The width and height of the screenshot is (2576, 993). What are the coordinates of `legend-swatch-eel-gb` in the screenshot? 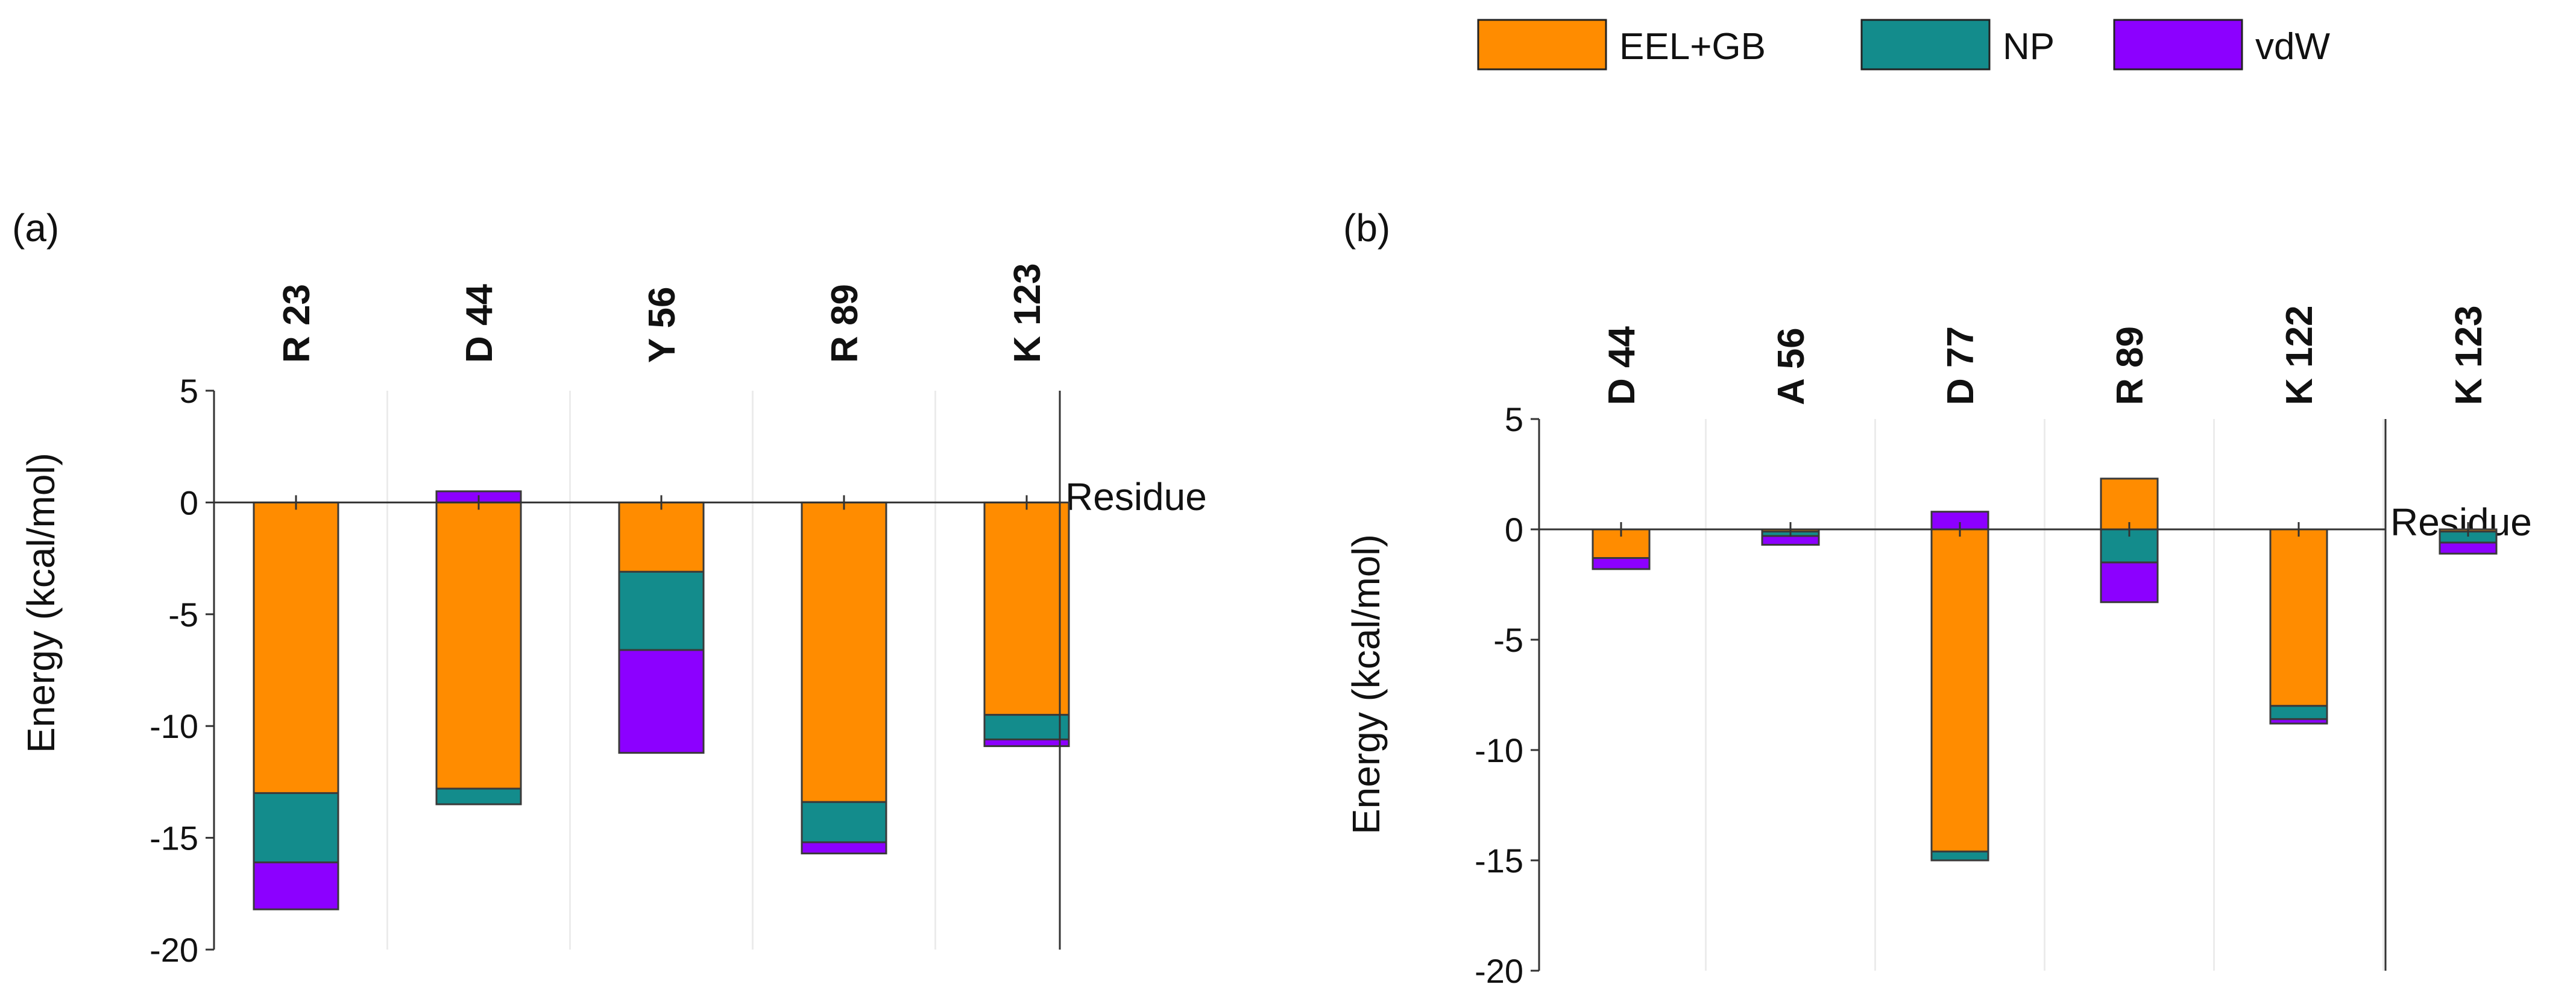 It's located at (1542, 45).